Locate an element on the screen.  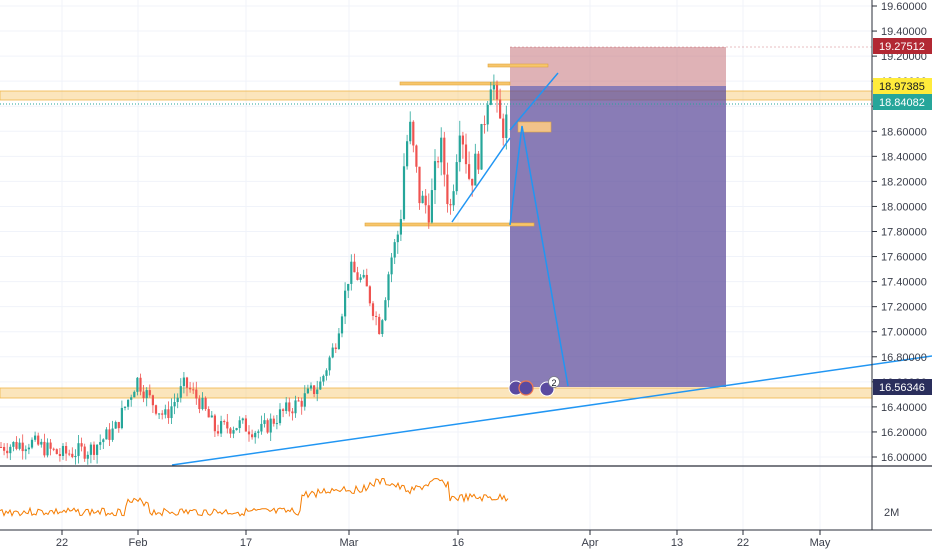
mid-zone-marker is located at coordinates (449, 224).